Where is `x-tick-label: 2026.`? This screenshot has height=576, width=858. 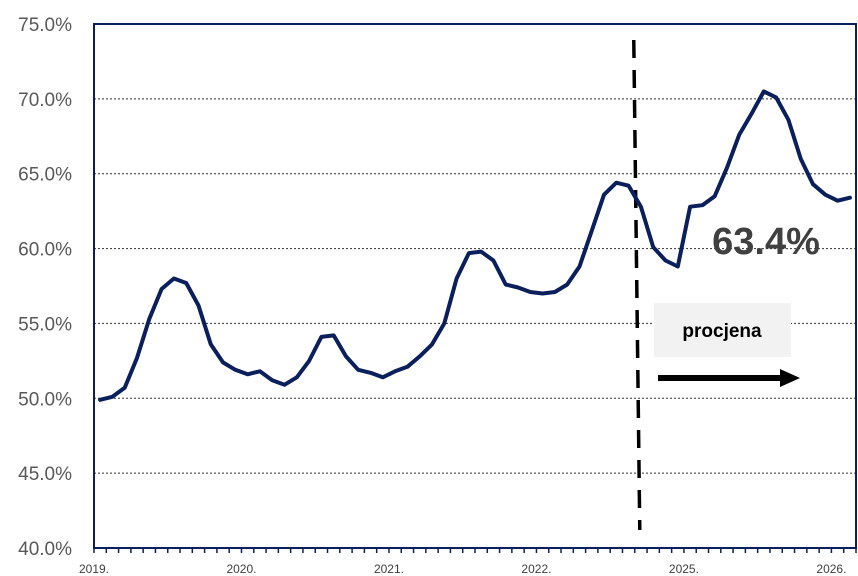
x-tick-label: 2026. is located at coordinates (831, 569).